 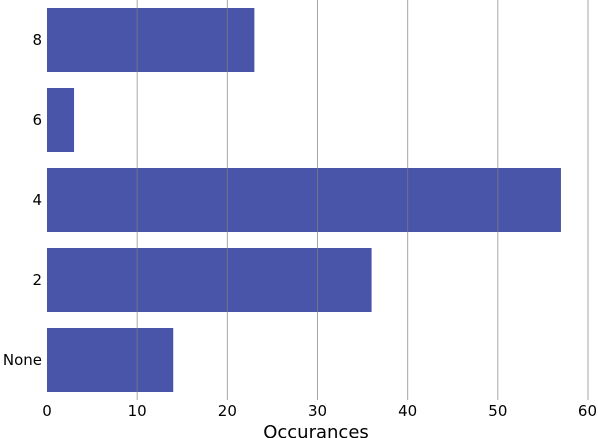 What do you see at coordinates (37, 40) in the screenshot?
I see `y-tick-label: 8` at bounding box center [37, 40].